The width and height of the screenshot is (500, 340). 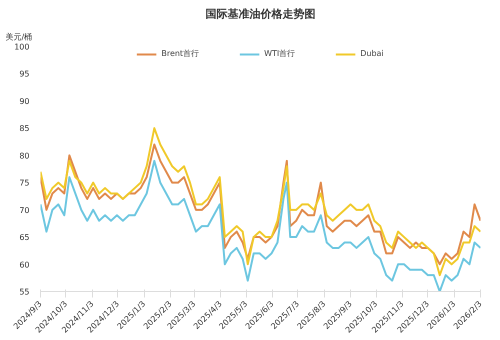 What do you see at coordinates (24, 210) in the screenshot?
I see `y-tick-label: 70` at bounding box center [24, 210].